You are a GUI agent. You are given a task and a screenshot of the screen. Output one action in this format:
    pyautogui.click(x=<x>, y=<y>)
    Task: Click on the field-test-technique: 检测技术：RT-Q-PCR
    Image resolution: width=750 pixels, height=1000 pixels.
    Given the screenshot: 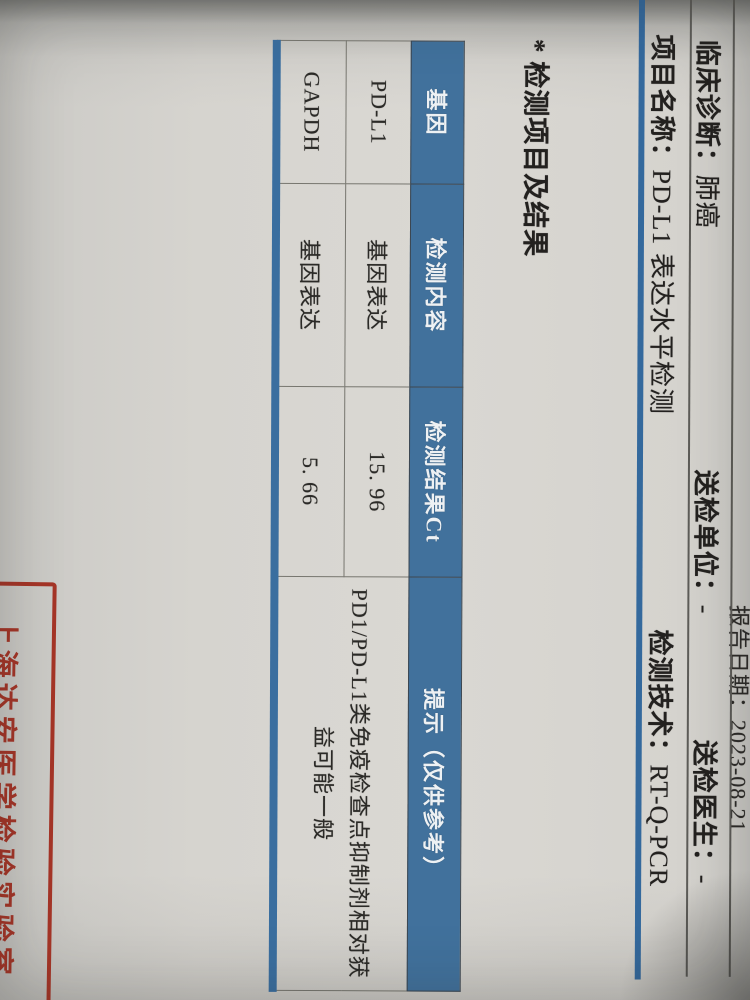 What is the action you would take?
    pyautogui.click(x=661, y=758)
    